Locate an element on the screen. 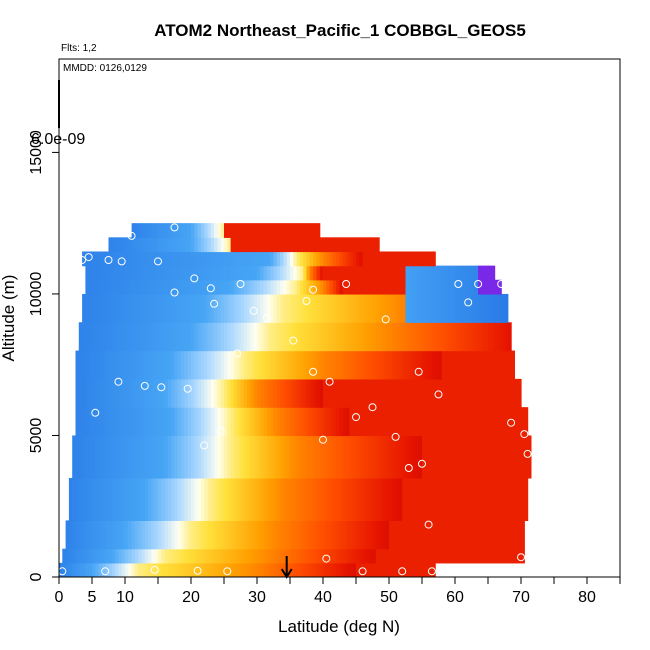 This screenshot has height=650, width=650. data-point is located at coordinates (313, 289).